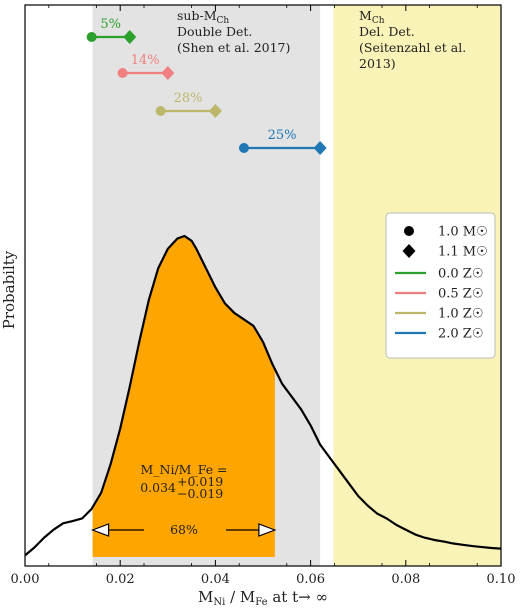 Image resolution: width=520 pixels, height=612 pixels. Describe the element at coordinates (310, 579) in the screenshot. I see `x-tick-label: 0.06` at that location.